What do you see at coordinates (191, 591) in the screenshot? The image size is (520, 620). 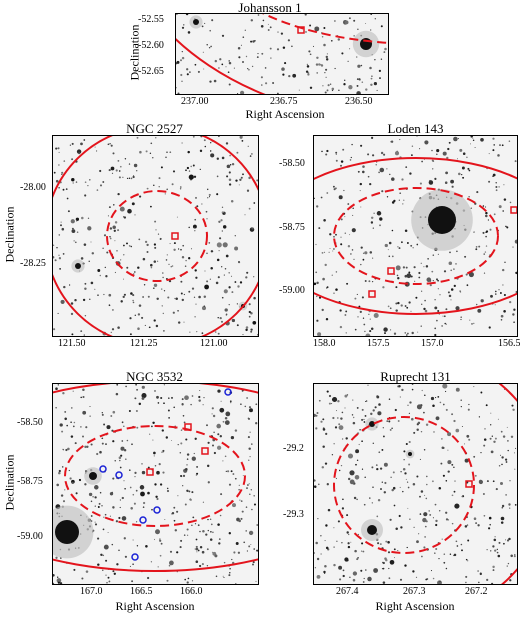 I see `x-tick-label: 166.0` at bounding box center [191, 591].